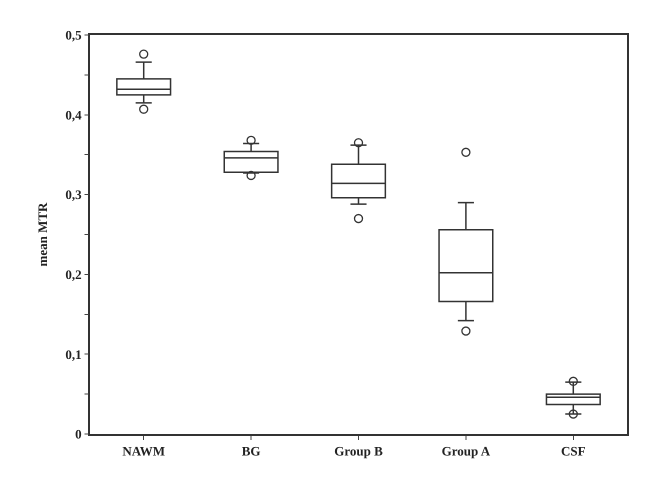 This screenshot has height=479, width=647. I want to click on y-tick-label: 0,1, so click(73, 354).